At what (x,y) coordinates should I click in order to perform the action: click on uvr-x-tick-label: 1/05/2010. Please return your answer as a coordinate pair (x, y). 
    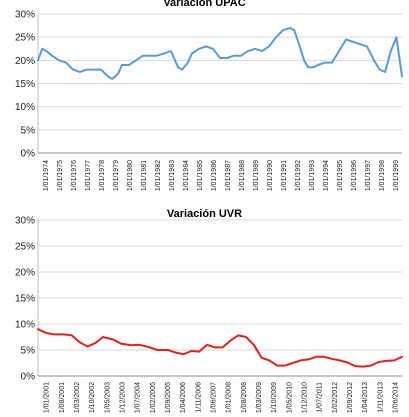
    Looking at the image, I should click on (289, 397).